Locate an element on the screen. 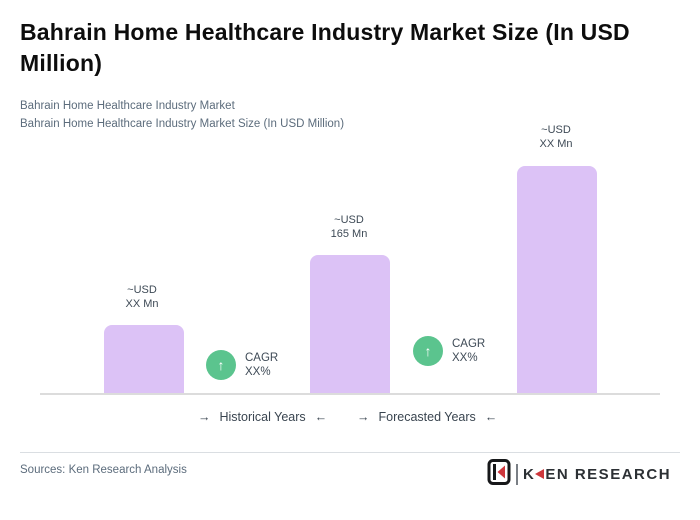 The width and height of the screenshot is (700, 520). bar-value-label: ~USD 165 Mn is located at coordinates (349, 227).